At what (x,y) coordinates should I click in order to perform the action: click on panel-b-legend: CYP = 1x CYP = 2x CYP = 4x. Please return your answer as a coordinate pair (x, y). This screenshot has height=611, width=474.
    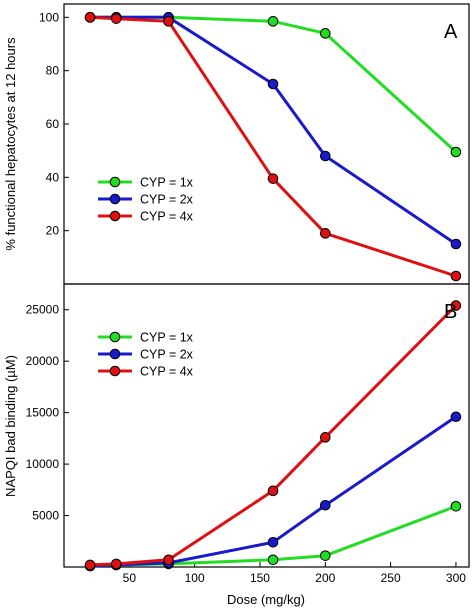
    Looking at the image, I should click on (146, 355).